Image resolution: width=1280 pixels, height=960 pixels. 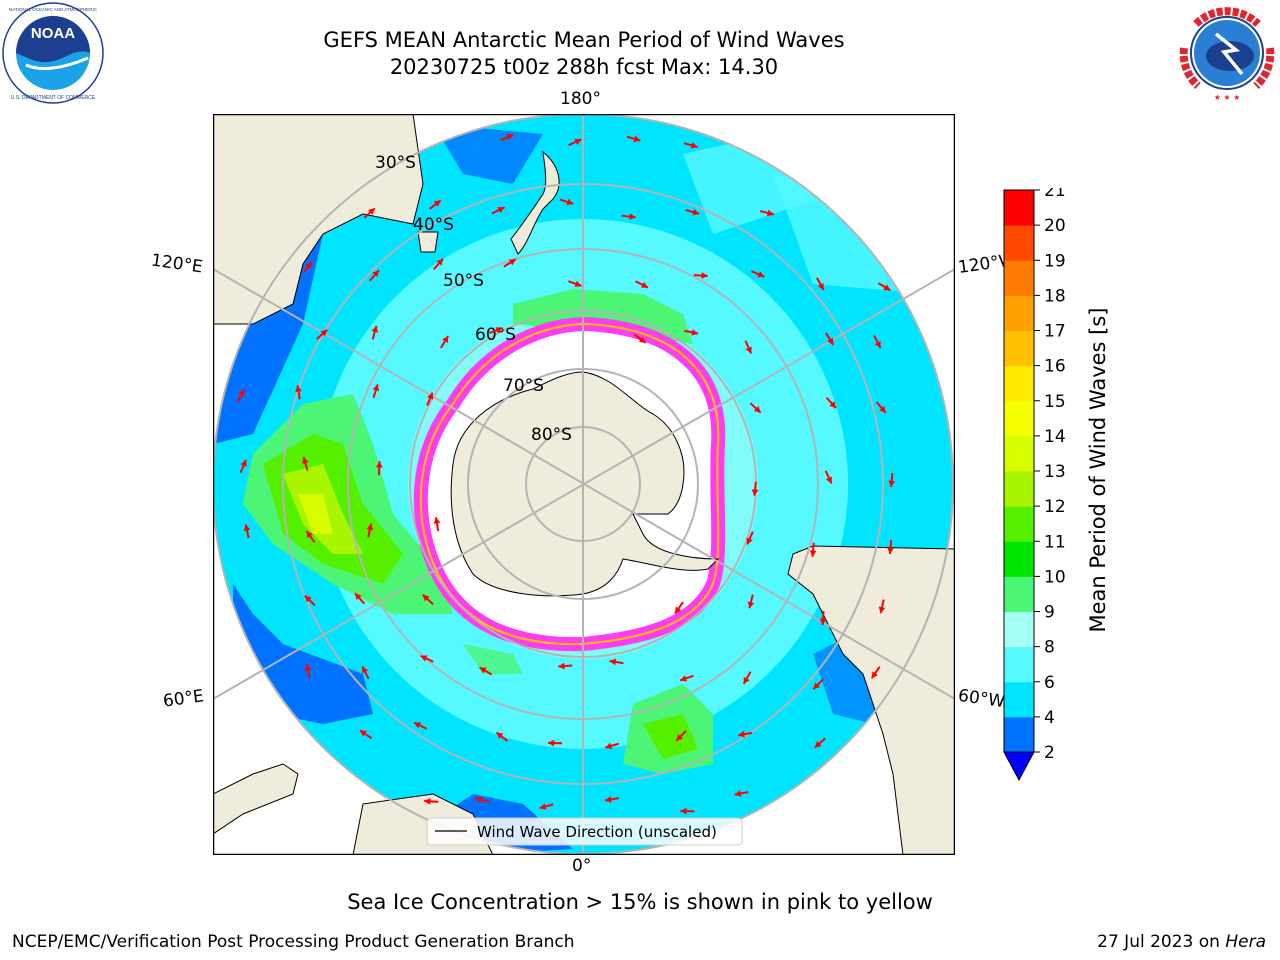 I want to click on colorbar-tick-label: 21, so click(x=1055, y=194).